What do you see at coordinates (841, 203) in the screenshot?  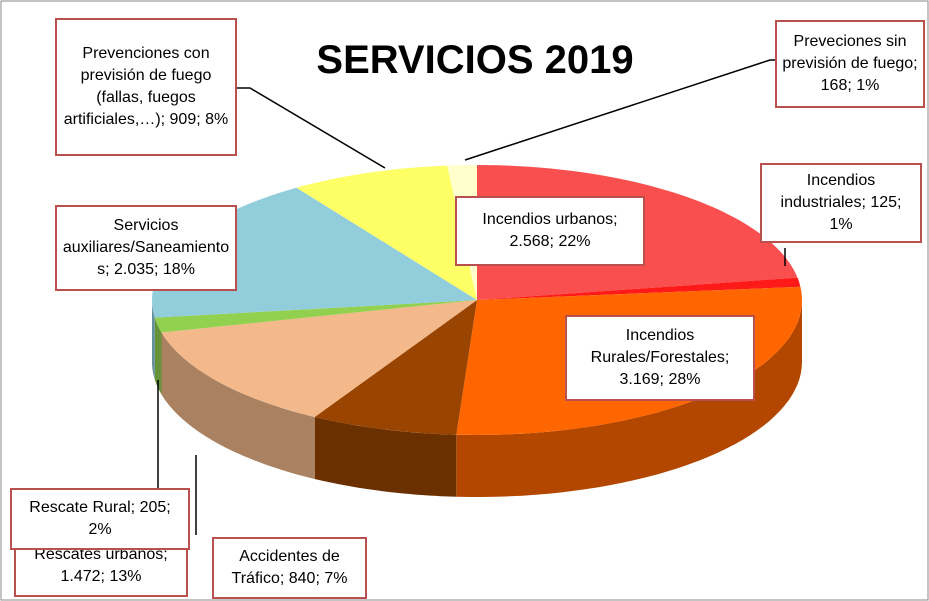 I see `data-label: Incendios industriales; 125; 1%` at bounding box center [841, 203].